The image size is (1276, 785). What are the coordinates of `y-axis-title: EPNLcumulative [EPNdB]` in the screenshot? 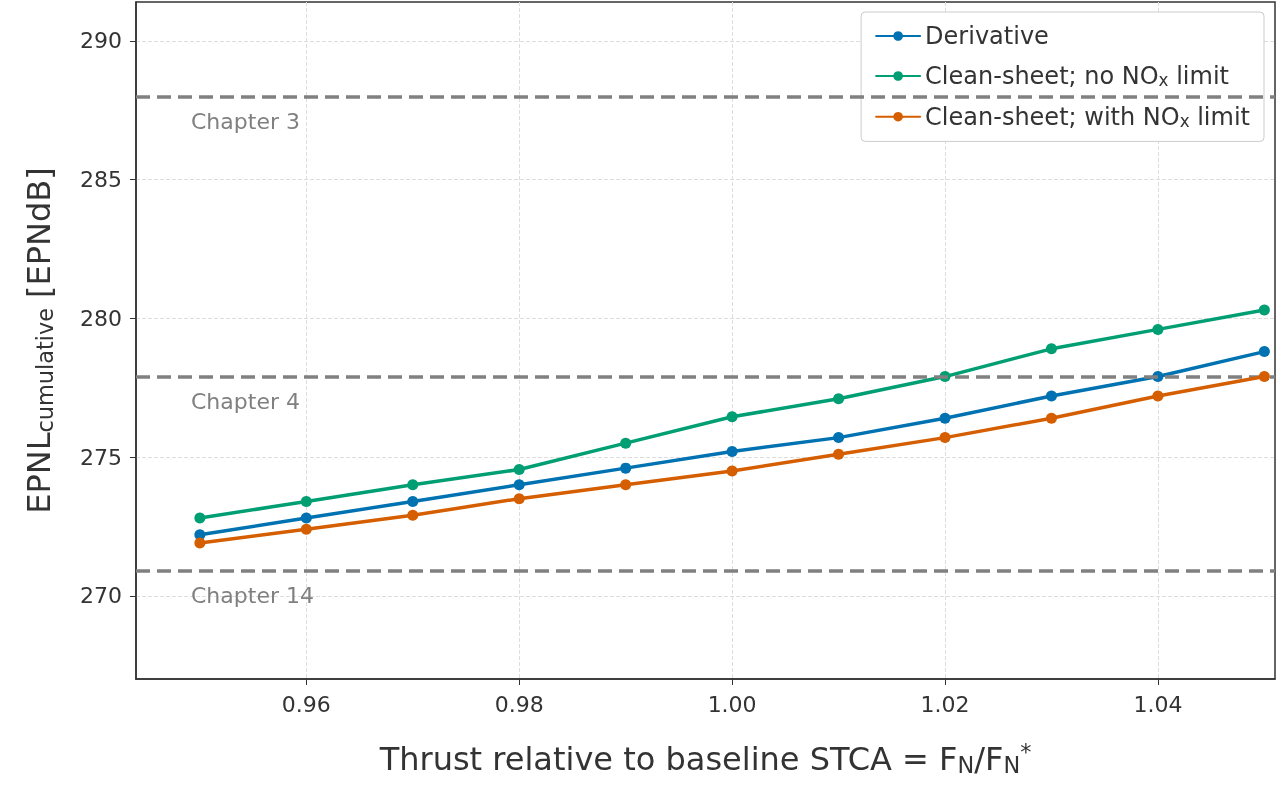 It's located at (39, 340).